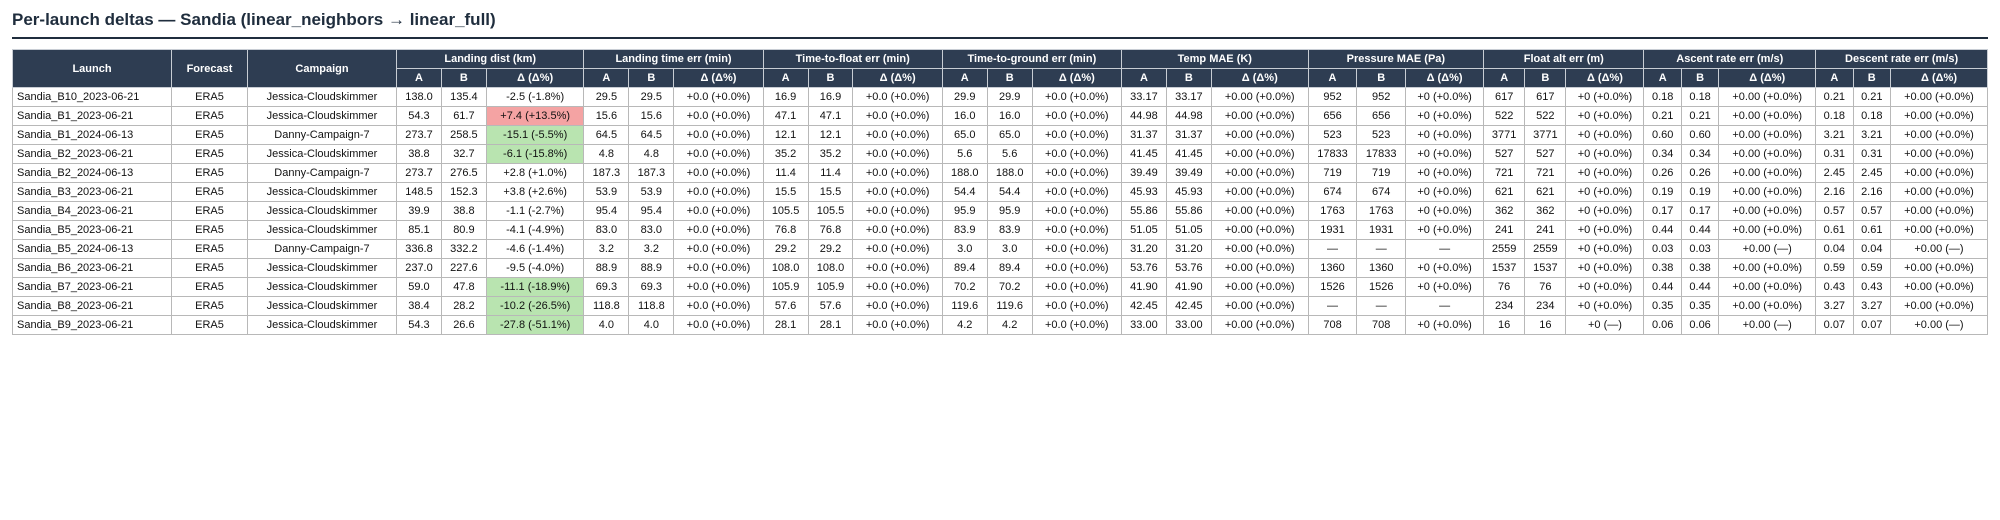 Image resolution: width=2000 pixels, height=520 pixels. I want to click on launch-cell: Sandia_B4_2023-06-21, so click(92, 211).